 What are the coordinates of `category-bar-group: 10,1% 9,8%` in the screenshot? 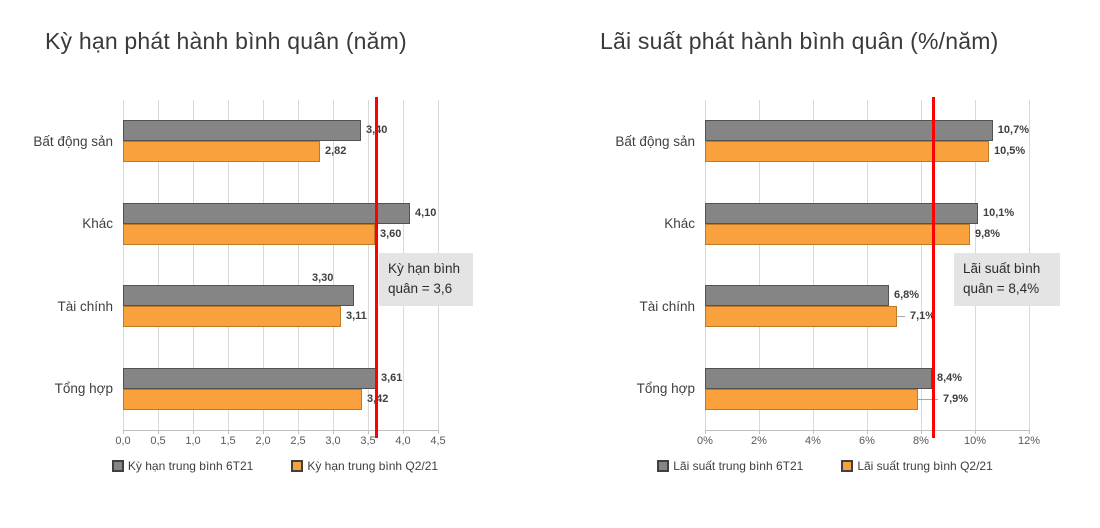 It's located at (867, 224).